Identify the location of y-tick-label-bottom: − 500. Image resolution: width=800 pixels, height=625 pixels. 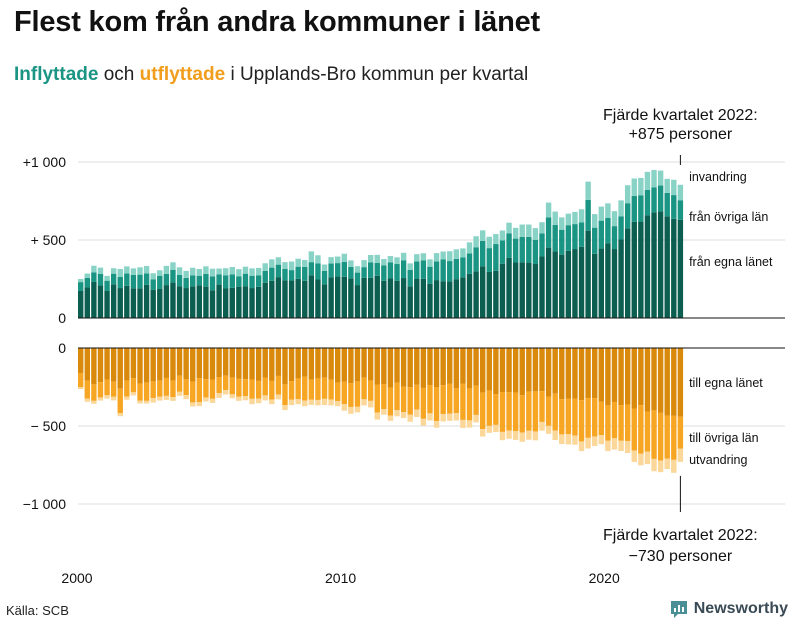
(49, 426).